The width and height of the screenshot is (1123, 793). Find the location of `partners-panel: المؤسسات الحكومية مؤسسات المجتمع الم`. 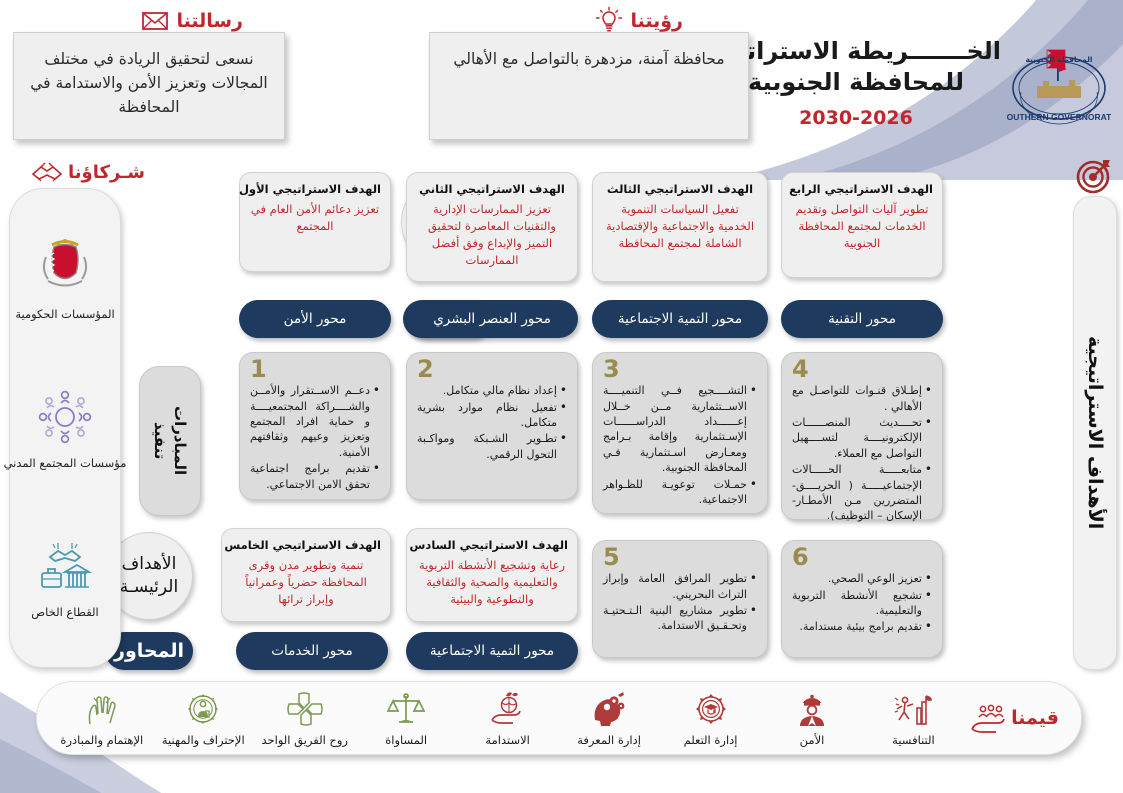

partners-panel: المؤسسات الحكومية مؤسسات المجتمع الم is located at coordinates (65, 428).